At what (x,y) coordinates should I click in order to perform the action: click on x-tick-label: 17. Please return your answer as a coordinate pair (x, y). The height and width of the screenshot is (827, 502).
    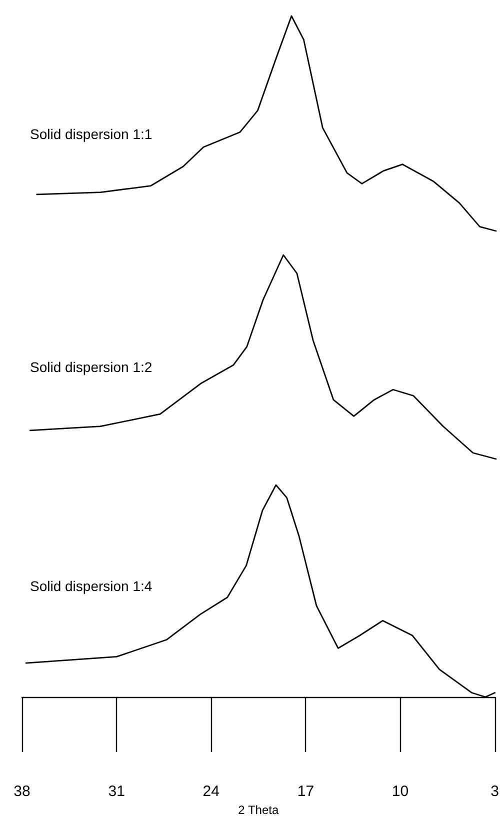
    Looking at the image, I should click on (305, 791).